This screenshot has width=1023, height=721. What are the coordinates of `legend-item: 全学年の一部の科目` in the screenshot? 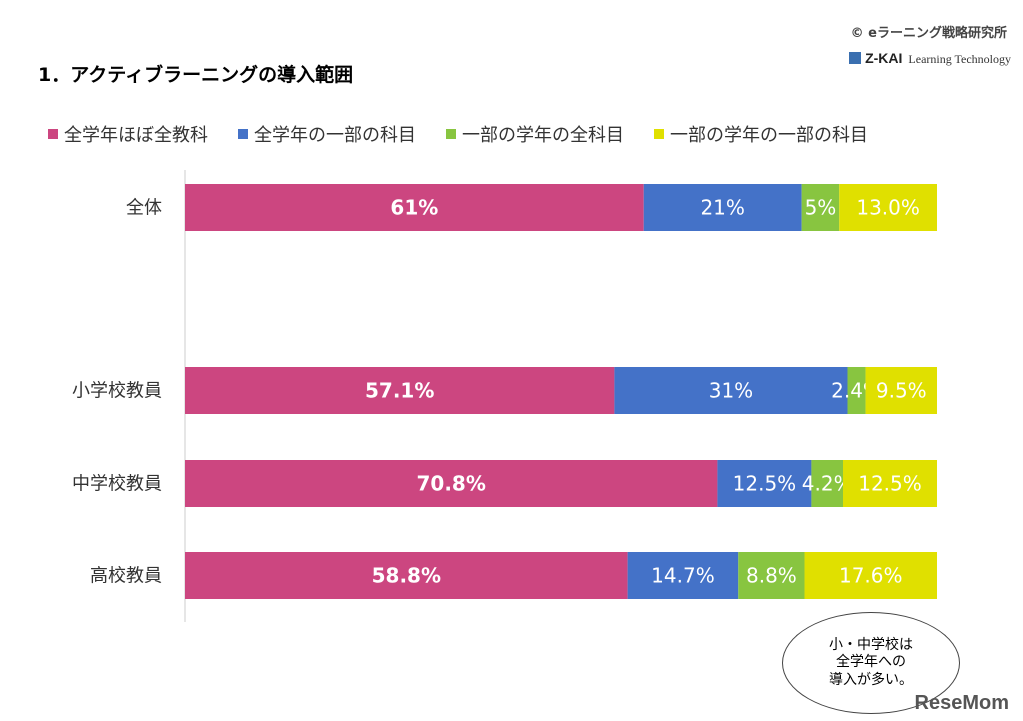 It's located at (327, 134).